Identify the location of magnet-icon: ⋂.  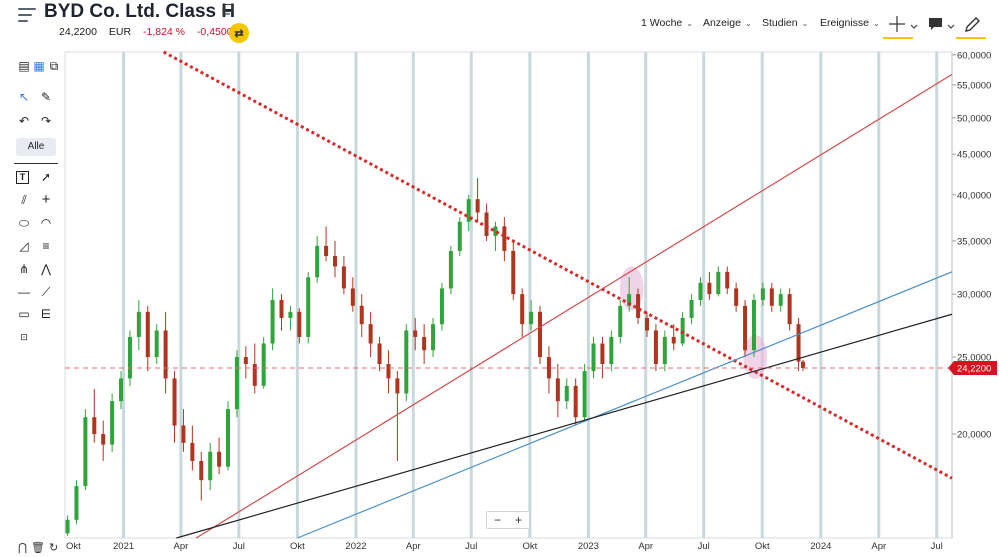
(23, 548).